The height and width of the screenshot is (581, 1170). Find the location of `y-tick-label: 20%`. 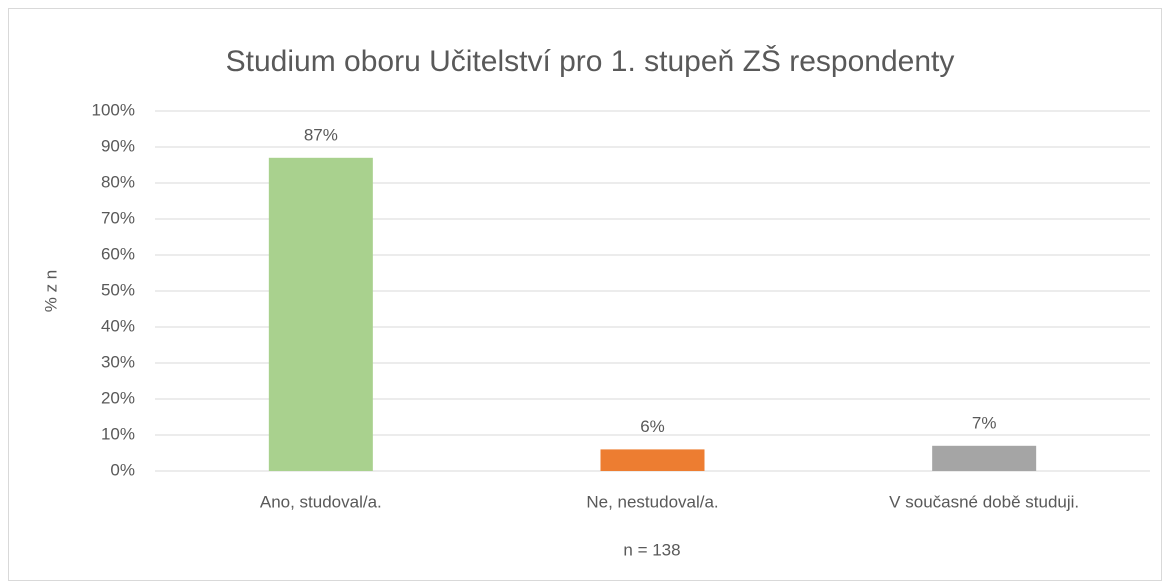

y-tick-label: 20% is located at coordinates (118, 397).